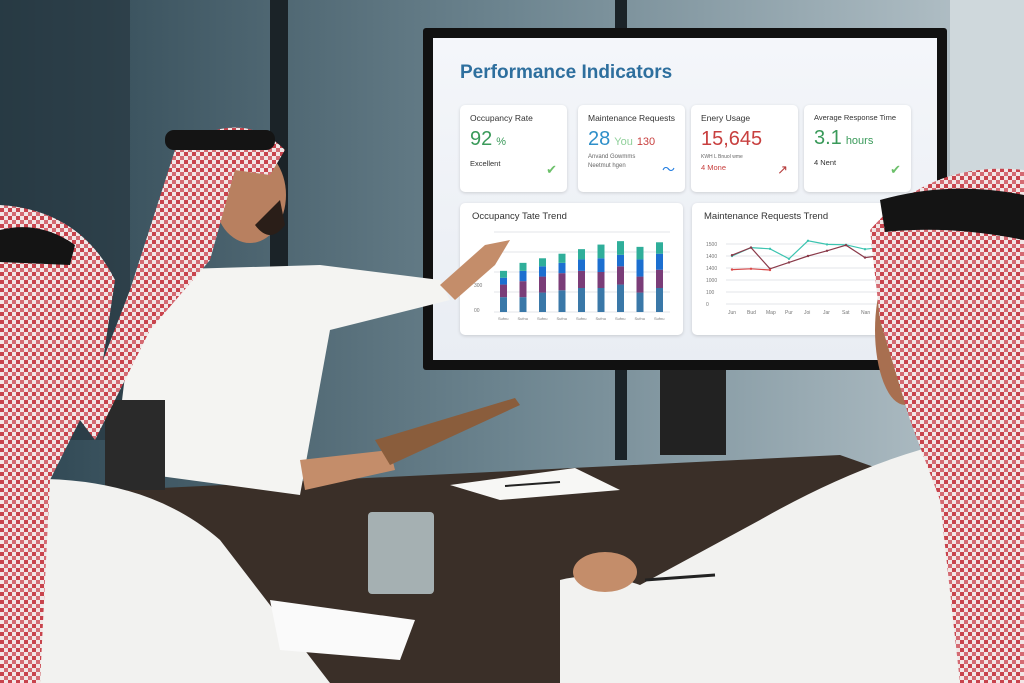 This screenshot has width=1024, height=683. What do you see at coordinates (825, 162) in the screenshot?
I see `kpi-footer: 4 Nent` at bounding box center [825, 162].